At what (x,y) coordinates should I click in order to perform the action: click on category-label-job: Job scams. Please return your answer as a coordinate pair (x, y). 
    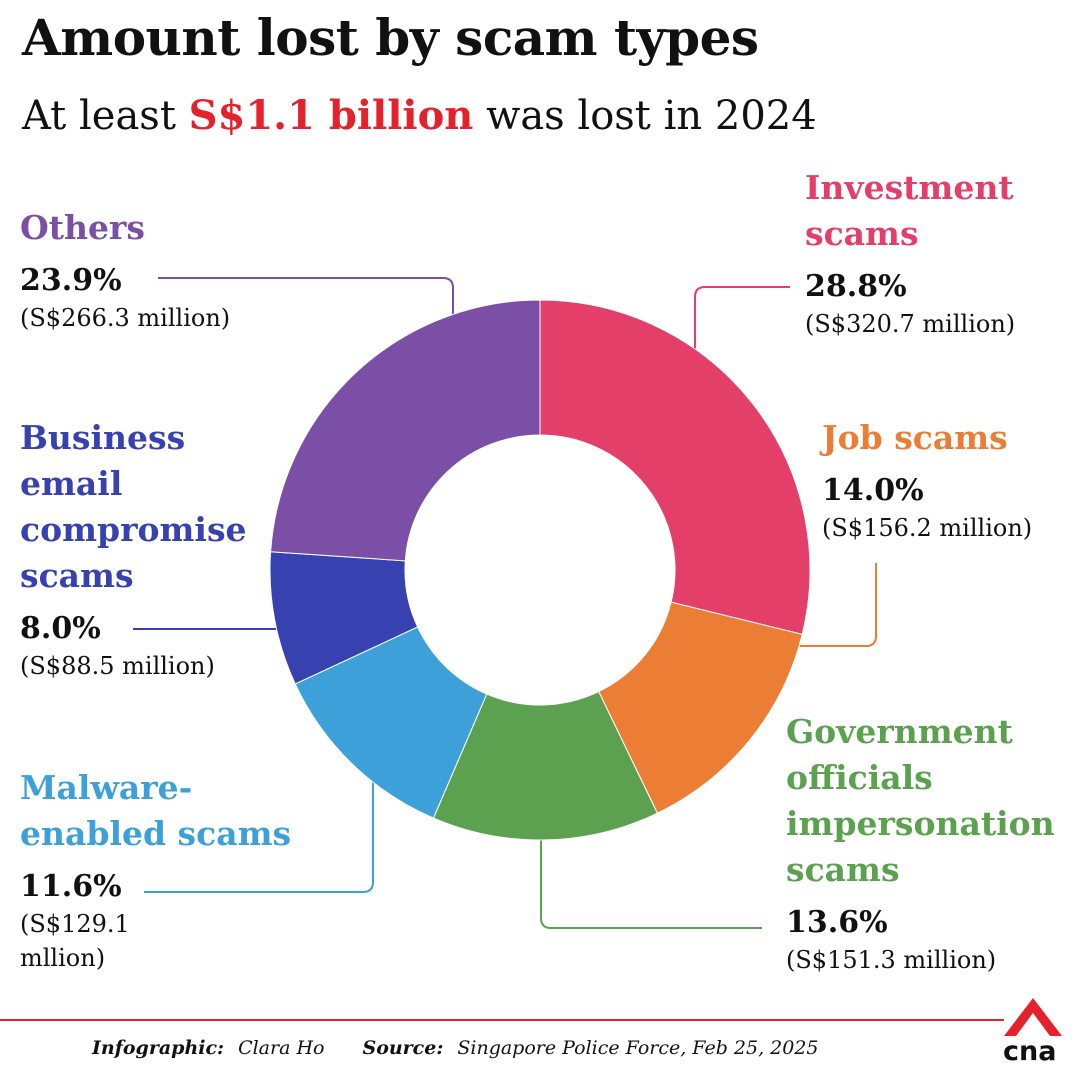
    Looking at the image, I should click on (927, 438).